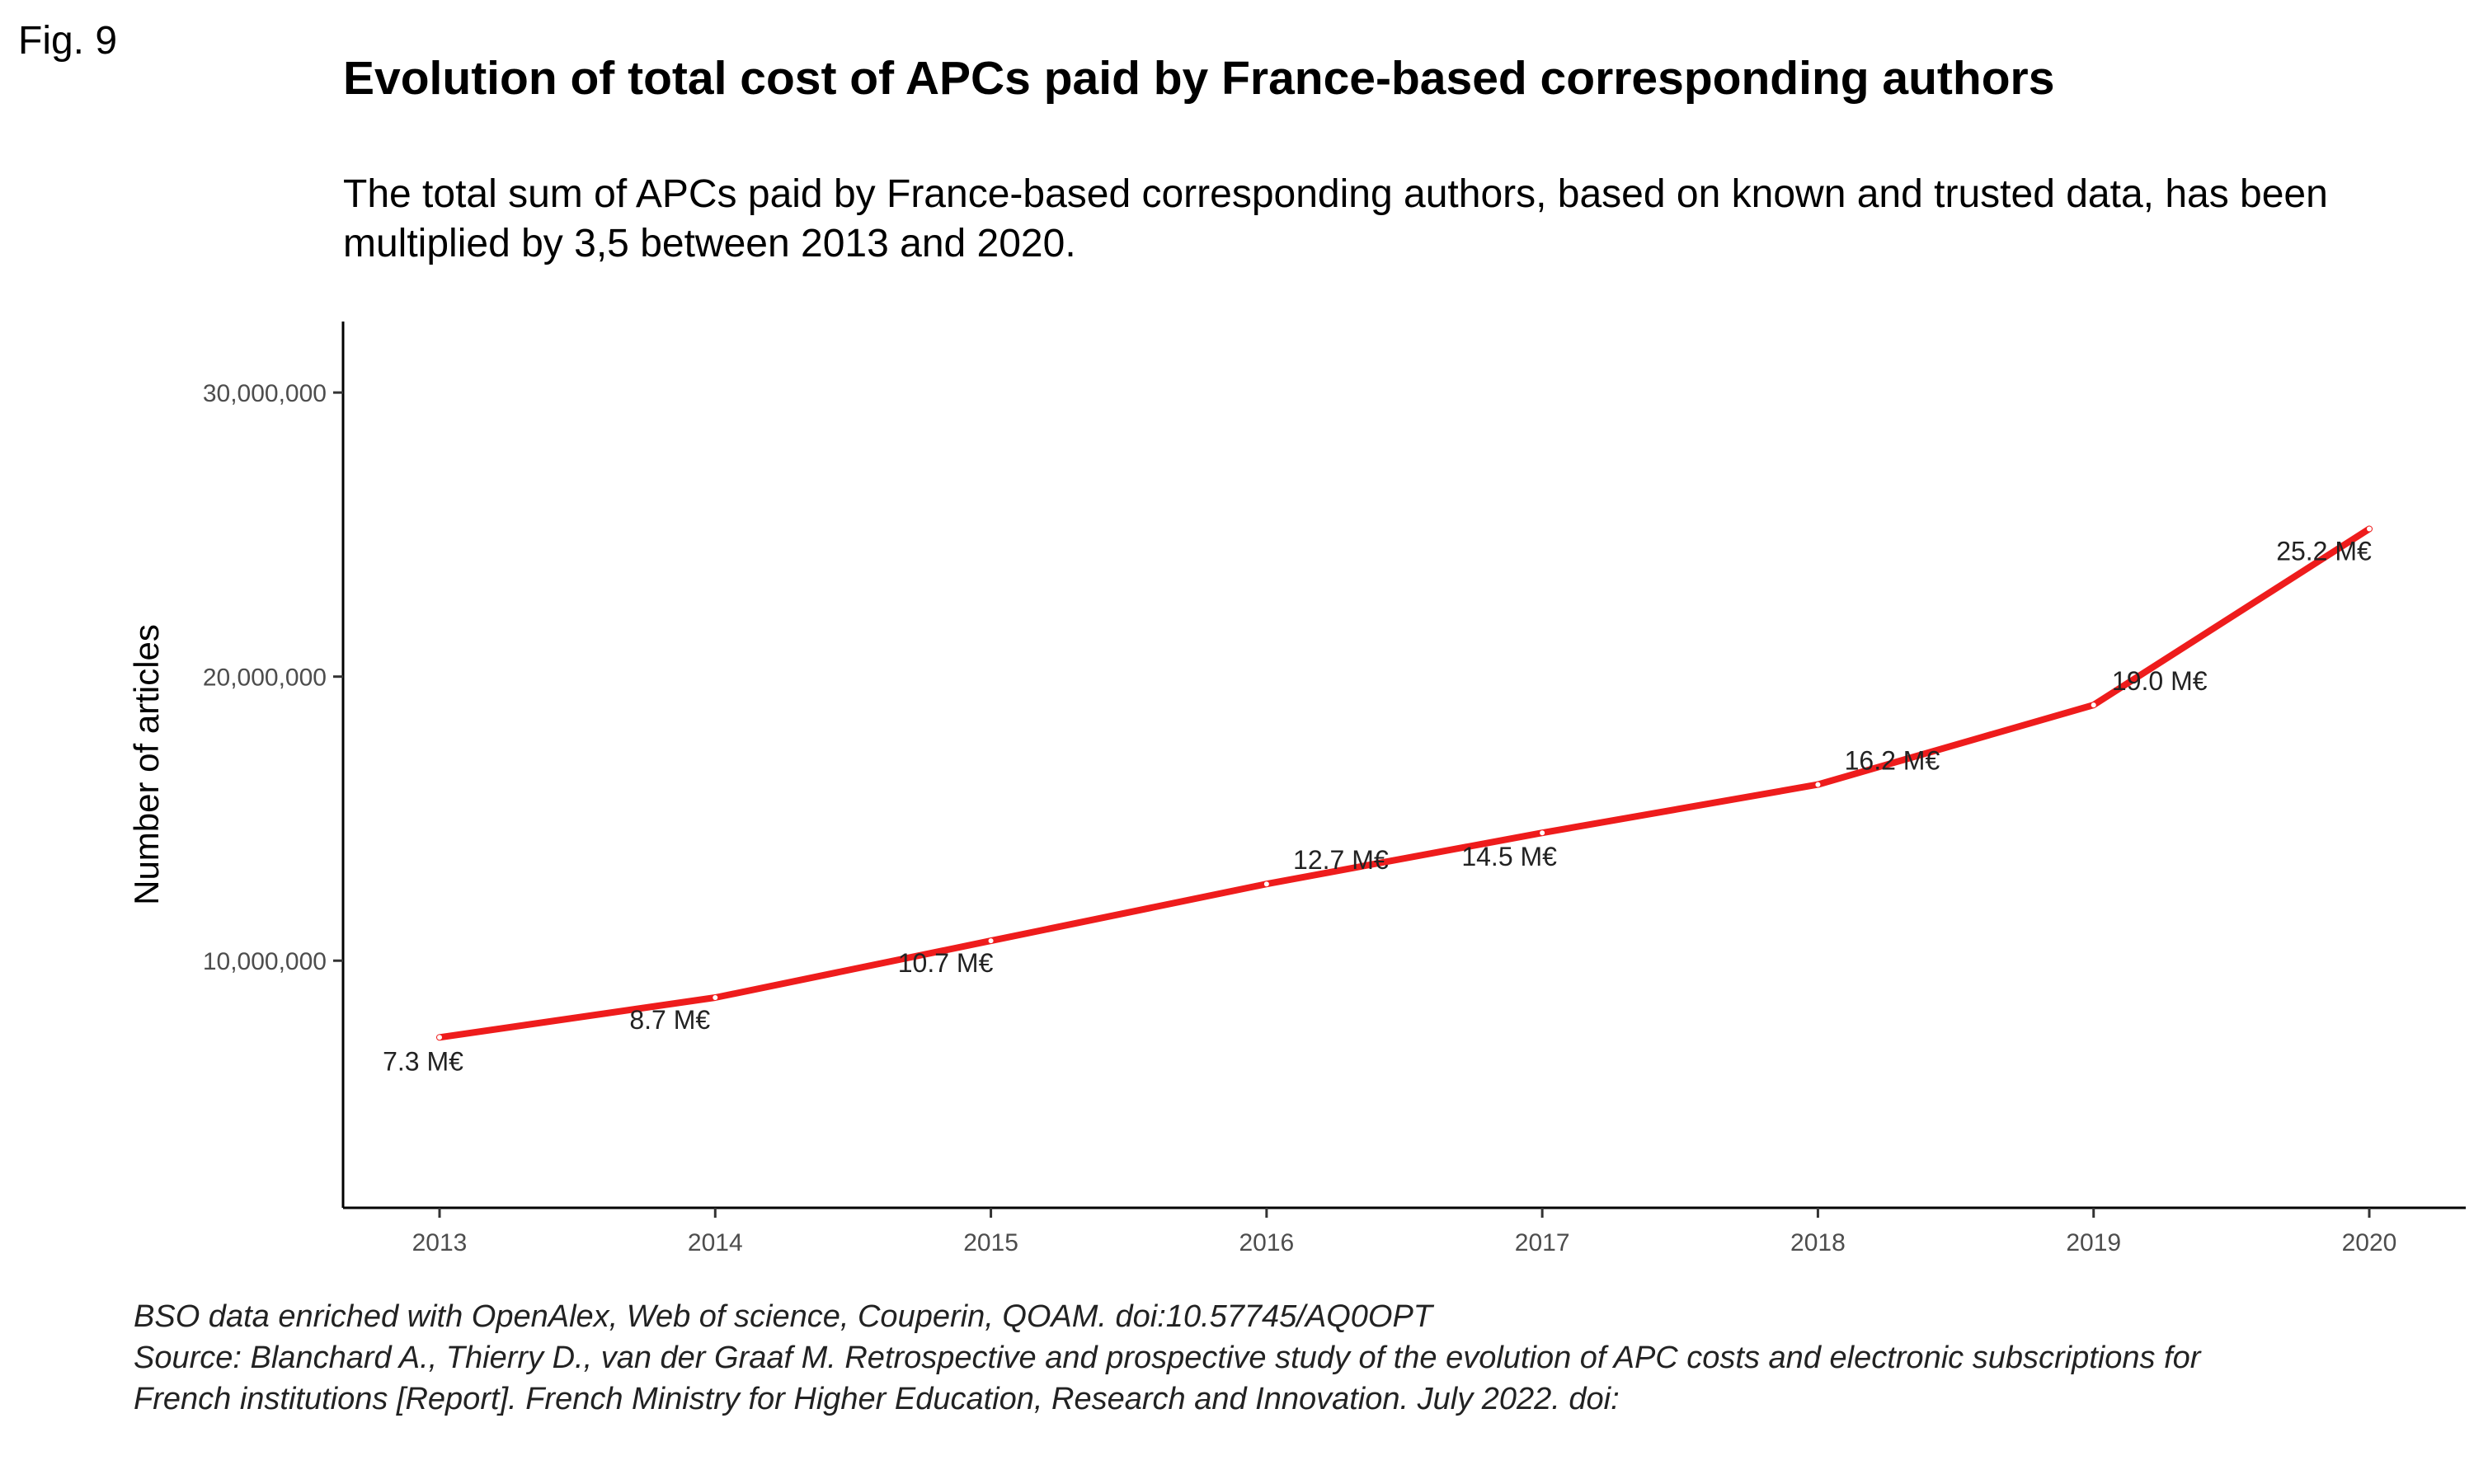 The image size is (2474, 1484). What do you see at coordinates (1818, 1242) in the screenshot?
I see `x-tick-label: 2018` at bounding box center [1818, 1242].